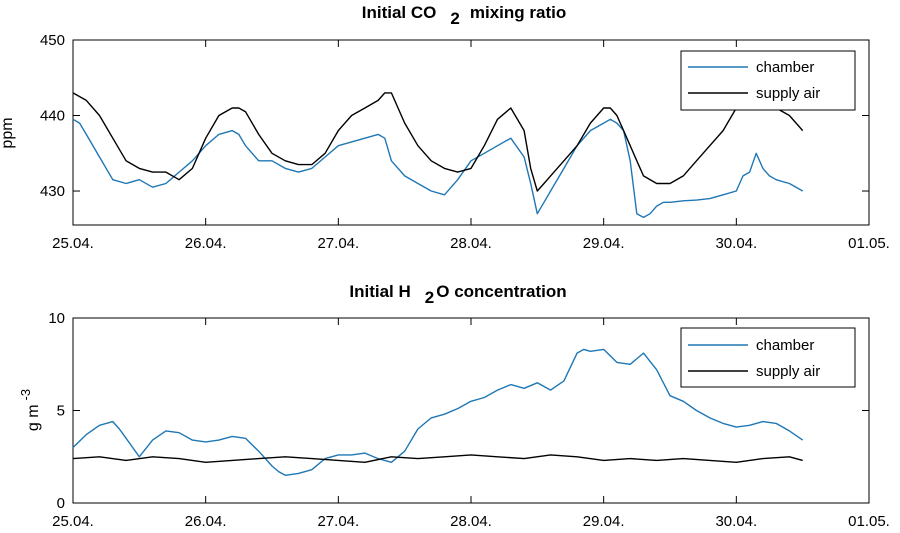 This screenshot has width=900, height=533. What do you see at coordinates (61, 503) in the screenshot?
I see `y-tick-label: 0` at bounding box center [61, 503].